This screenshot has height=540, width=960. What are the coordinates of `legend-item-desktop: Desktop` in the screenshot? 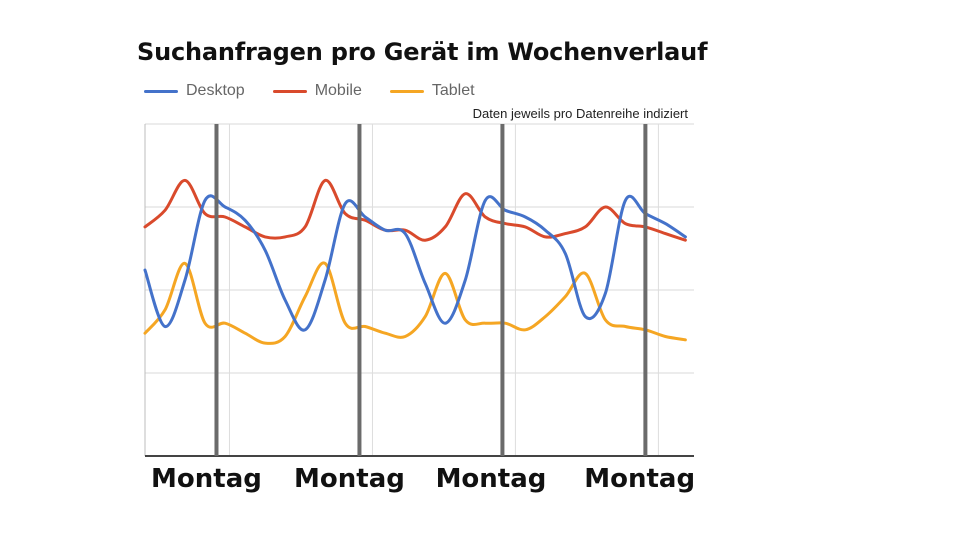 It's located at (194, 91).